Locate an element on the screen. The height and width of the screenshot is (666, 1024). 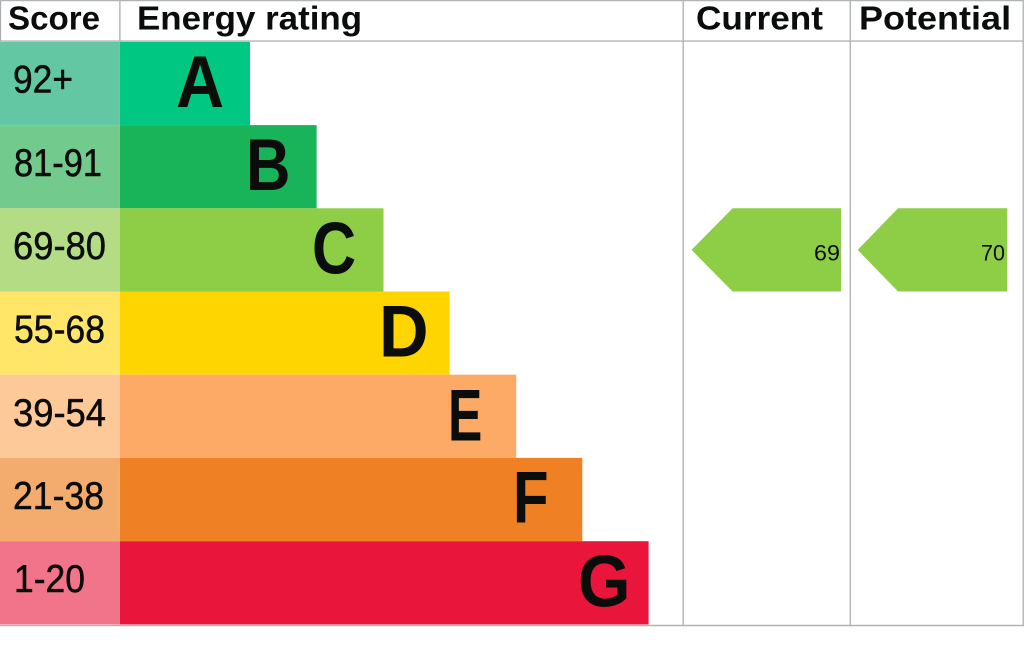
svg-text: C is located at coordinates (334, 248).